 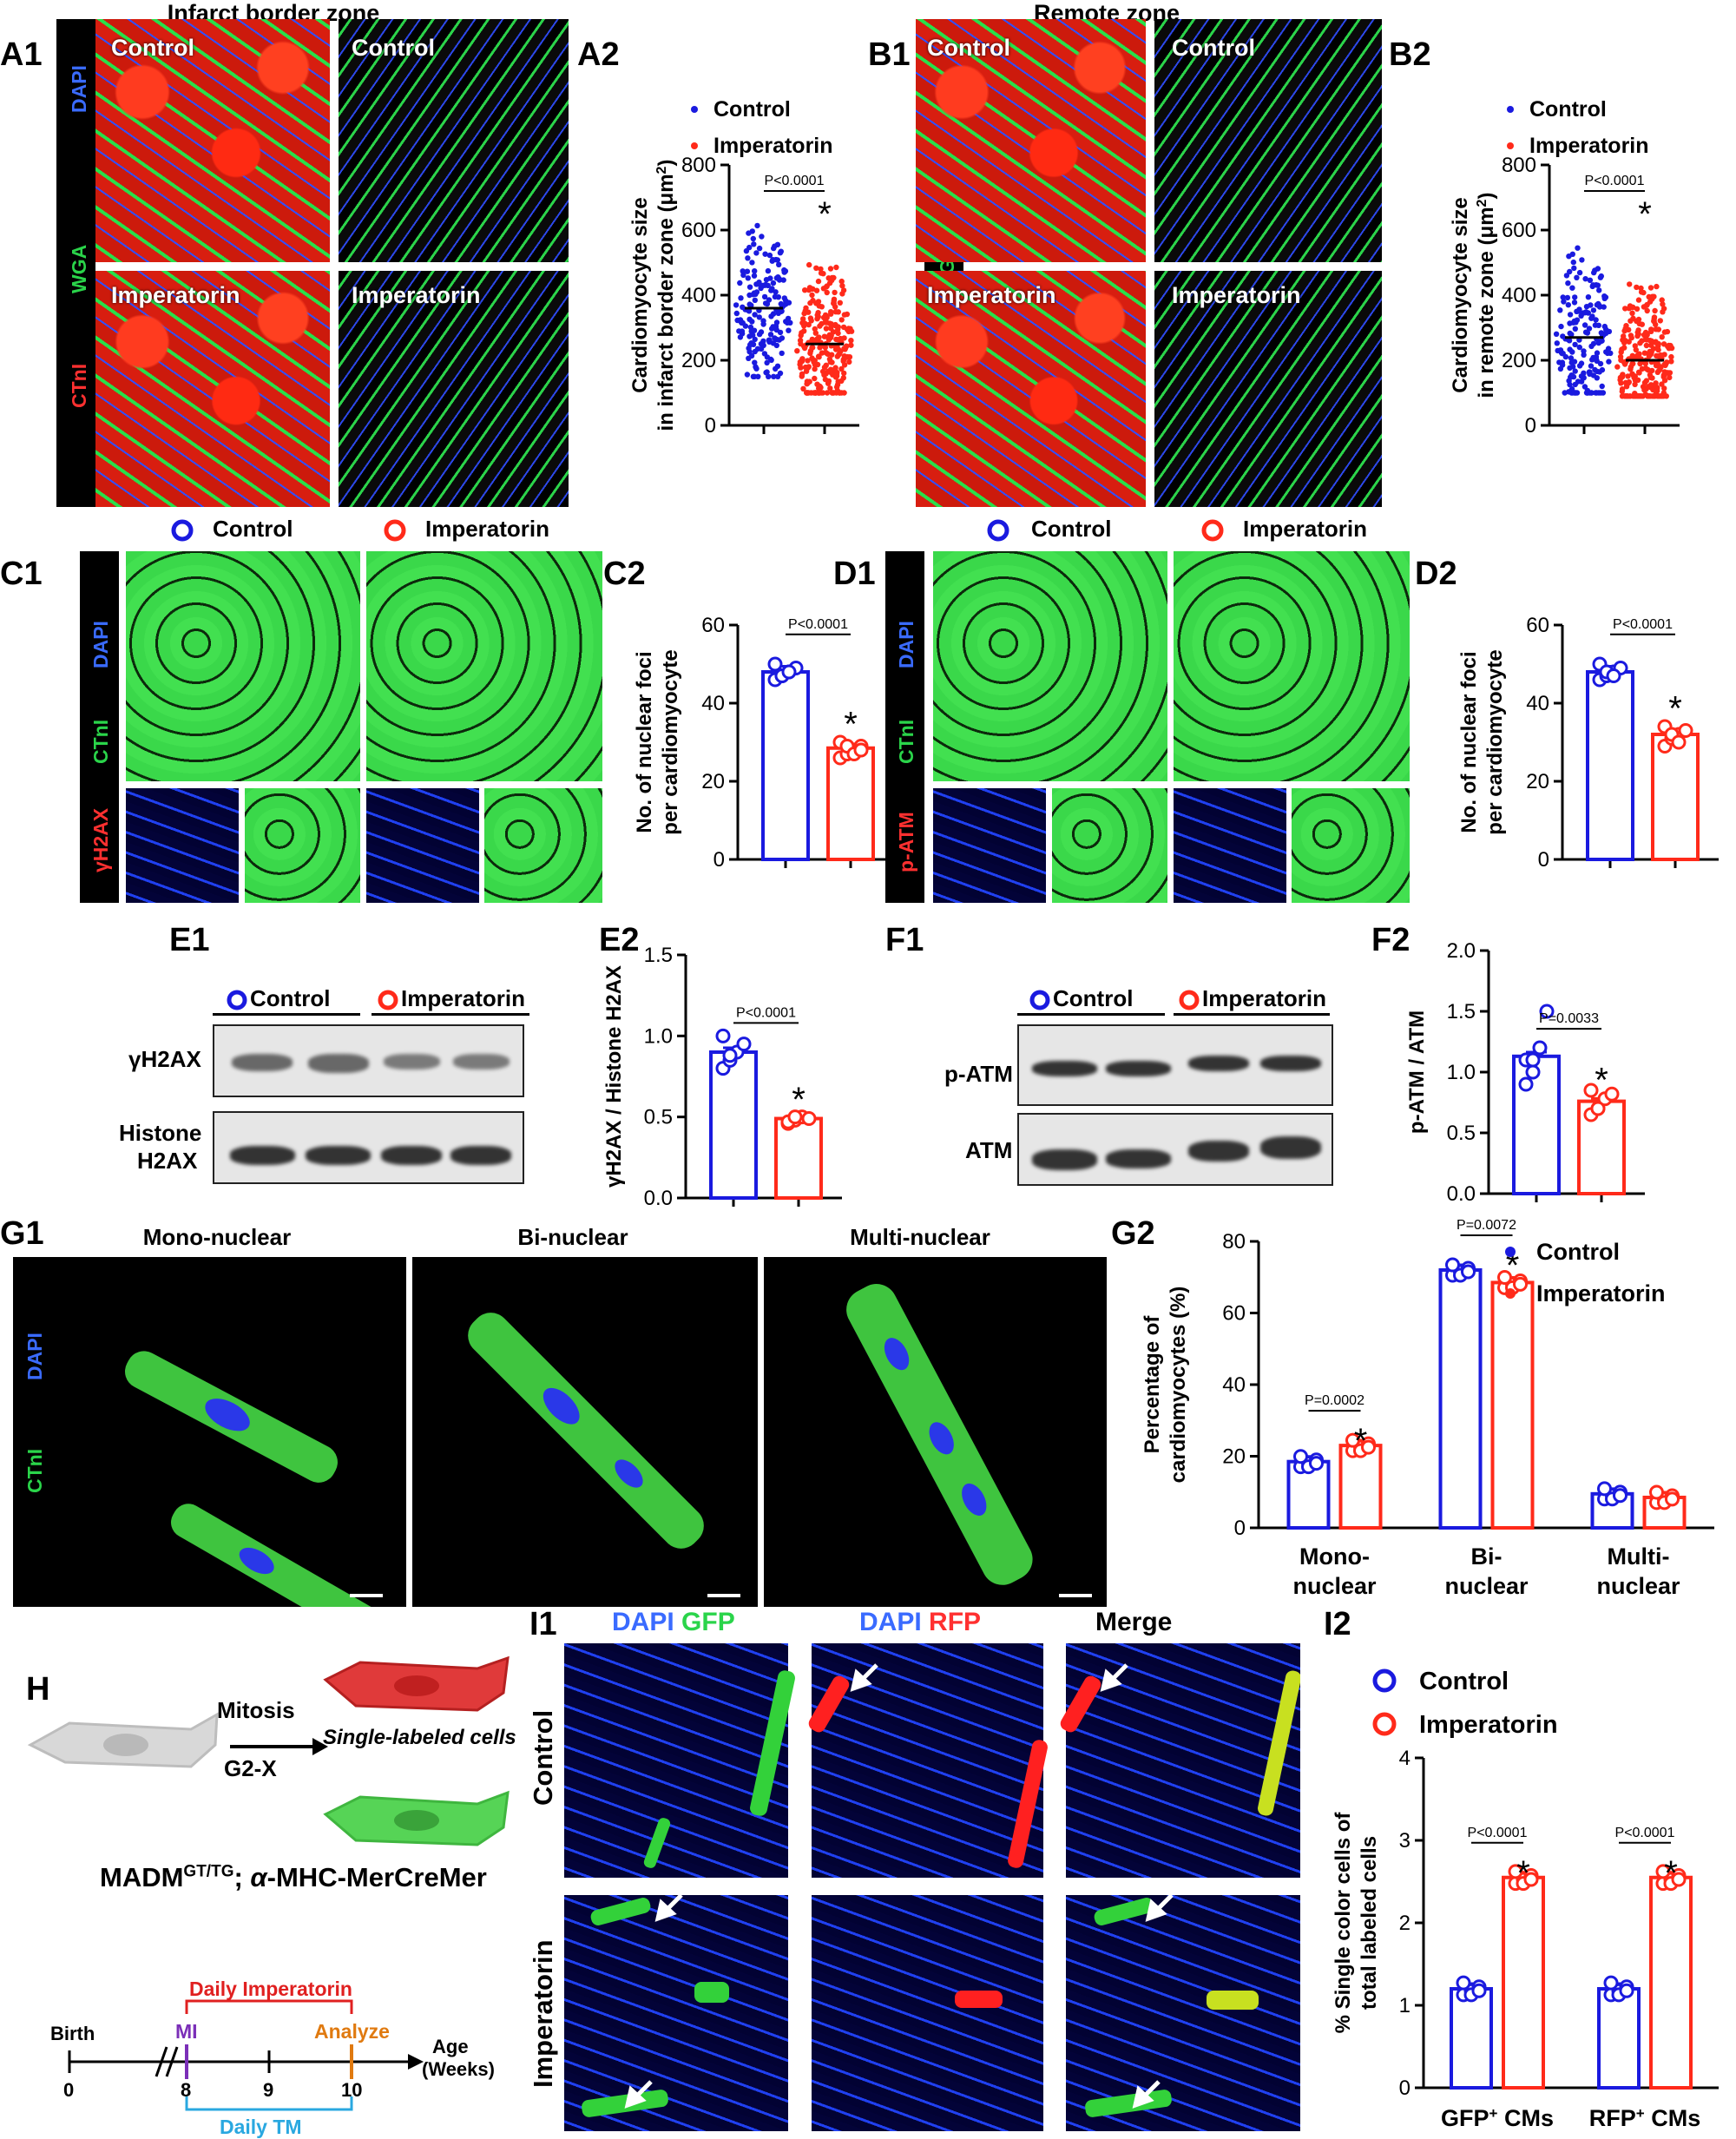 I want to click on label-E1: E1, so click(x=189, y=940).